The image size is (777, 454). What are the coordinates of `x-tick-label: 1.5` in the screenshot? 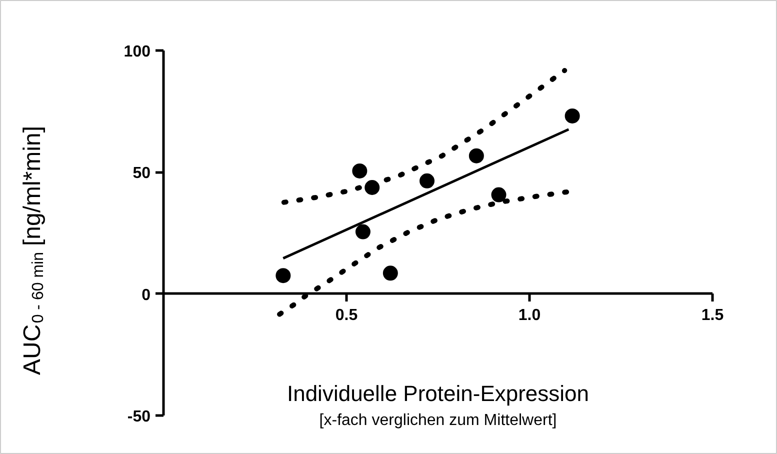 It's located at (712, 315).